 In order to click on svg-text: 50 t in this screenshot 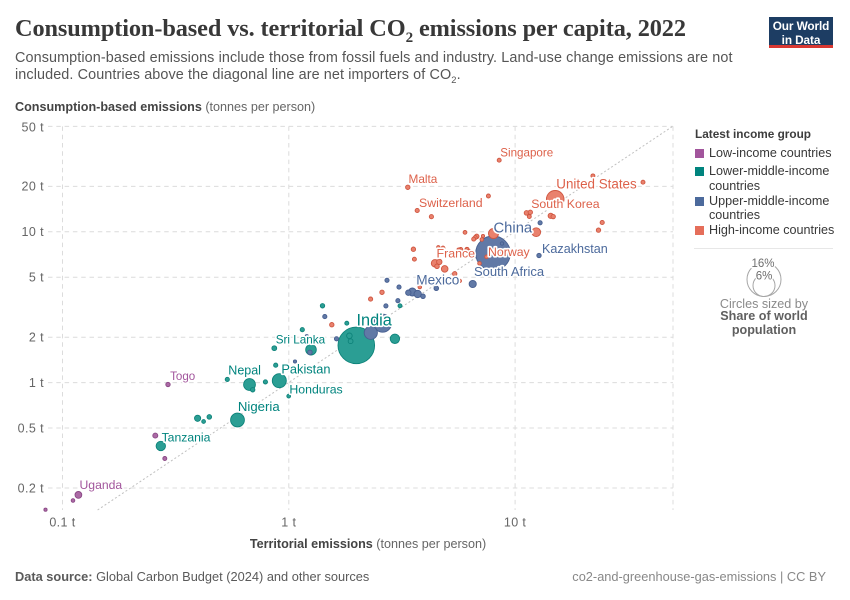, I will do `click(33, 128)`.